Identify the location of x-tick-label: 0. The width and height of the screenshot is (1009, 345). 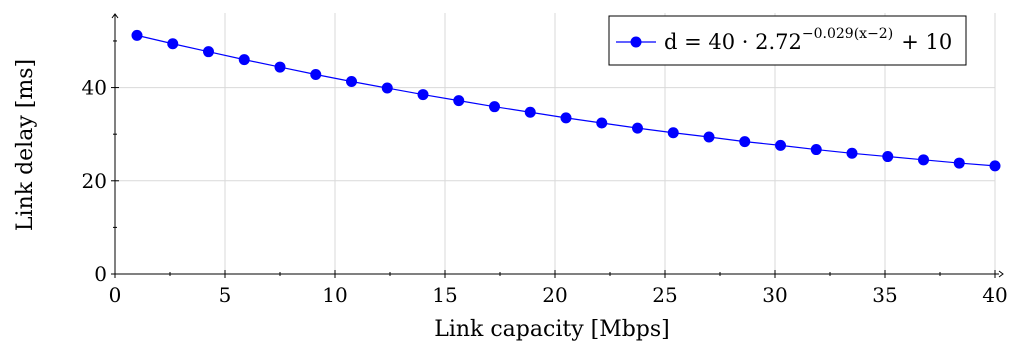
(115, 295).